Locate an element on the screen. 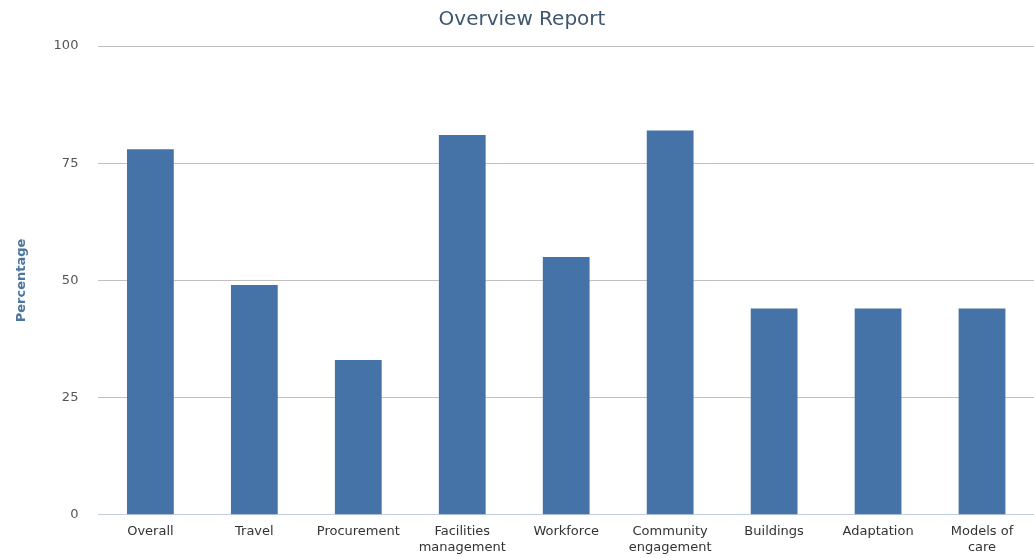  y-tick-label: 50 is located at coordinates (70, 279).